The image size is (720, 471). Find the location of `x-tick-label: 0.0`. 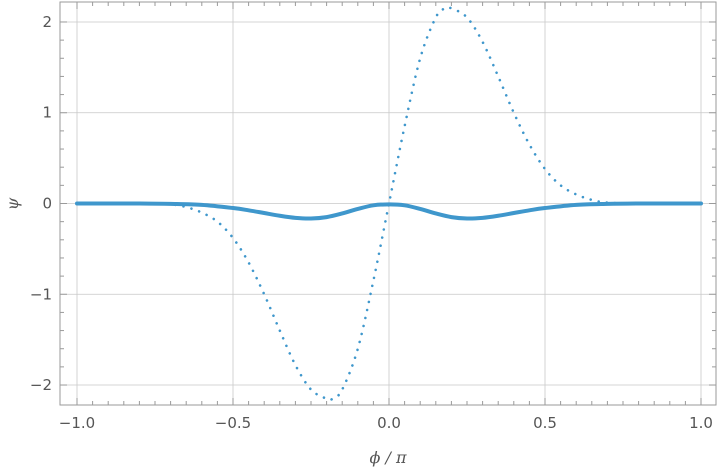

x-tick-label: 0.0 is located at coordinates (389, 423).